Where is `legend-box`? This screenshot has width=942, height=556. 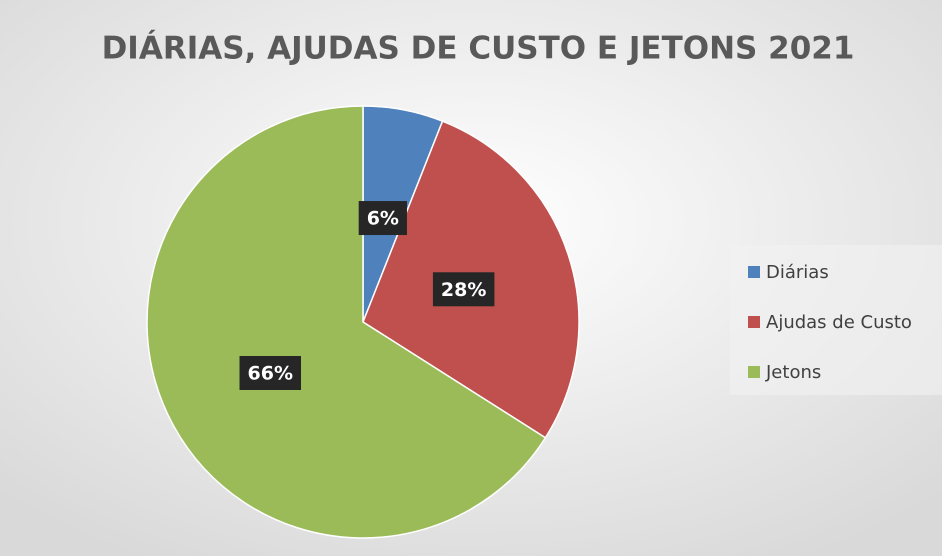 legend-box is located at coordinates (836, 320).